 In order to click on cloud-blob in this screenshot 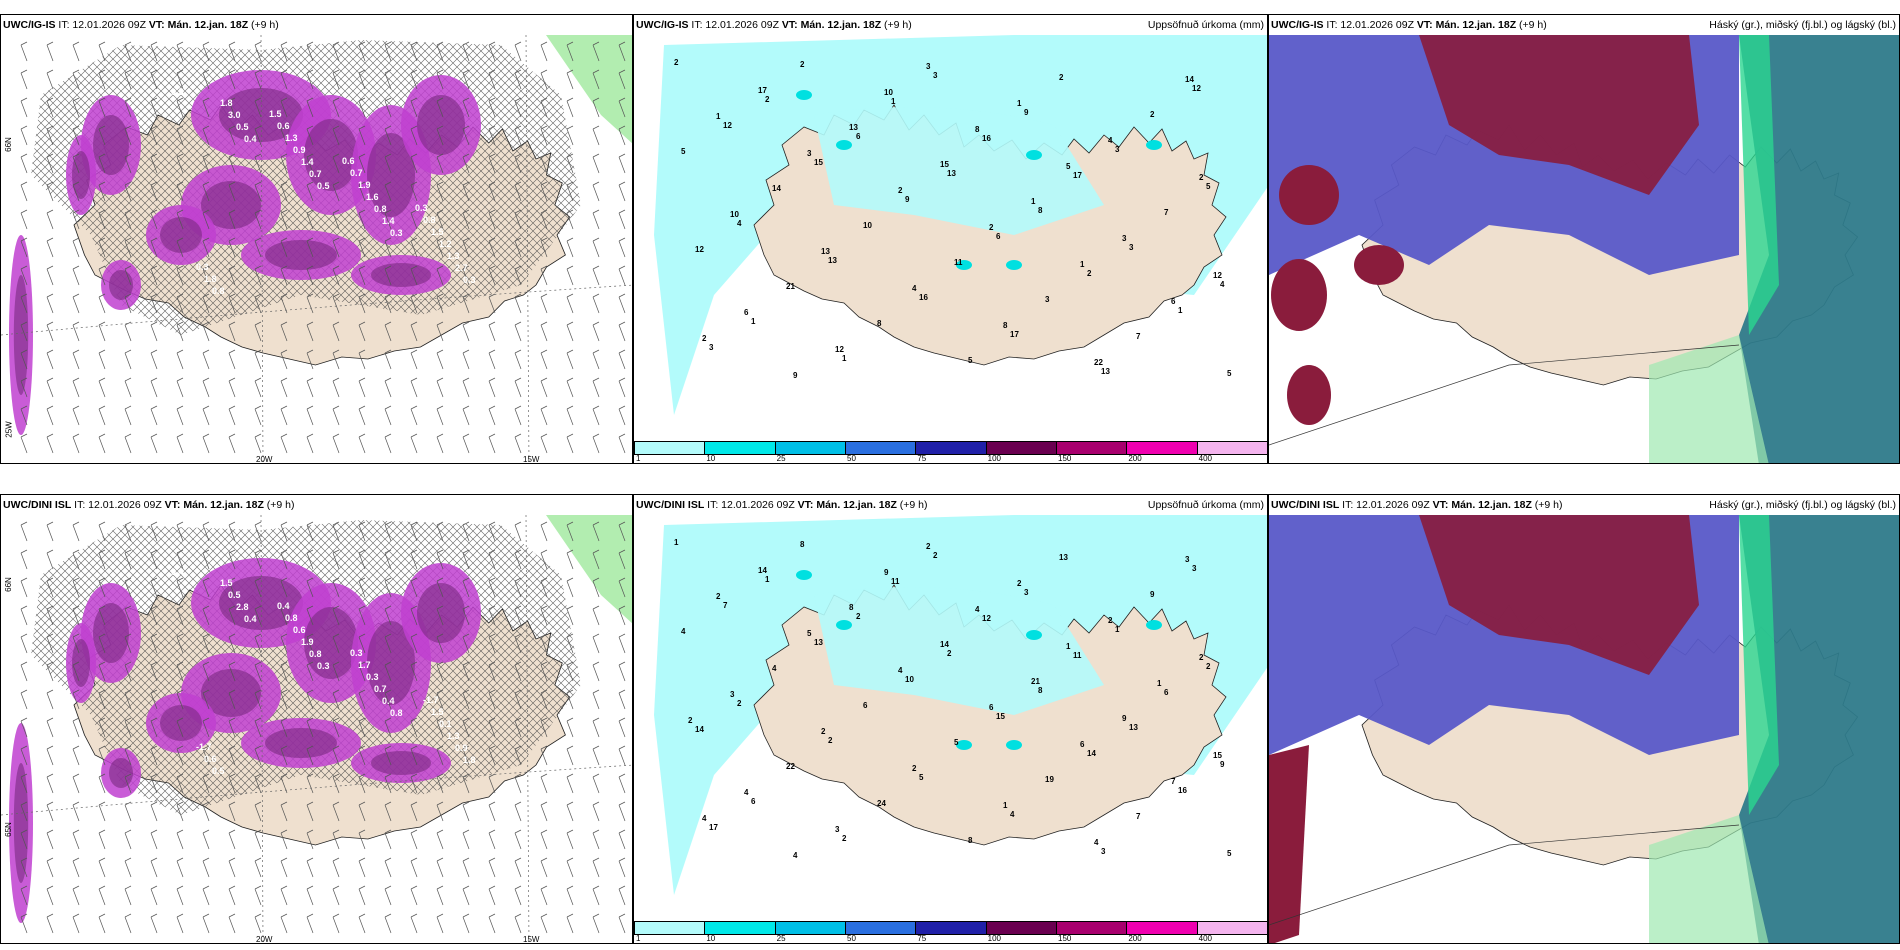, I will do `click(1309, 195)`.